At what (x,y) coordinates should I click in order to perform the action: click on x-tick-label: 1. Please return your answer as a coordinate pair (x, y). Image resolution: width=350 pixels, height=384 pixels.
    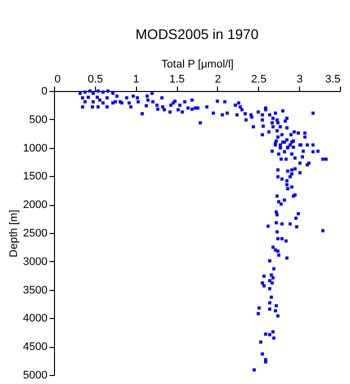
    Looking at the image, I should click on (136, 80).